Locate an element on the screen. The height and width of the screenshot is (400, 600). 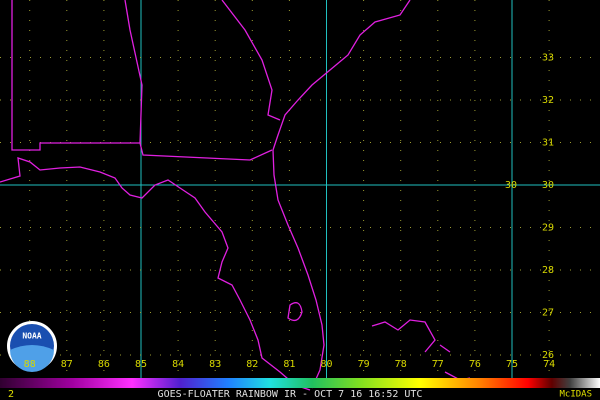
longitude-label: 76 is located at coordinates (475, 364).